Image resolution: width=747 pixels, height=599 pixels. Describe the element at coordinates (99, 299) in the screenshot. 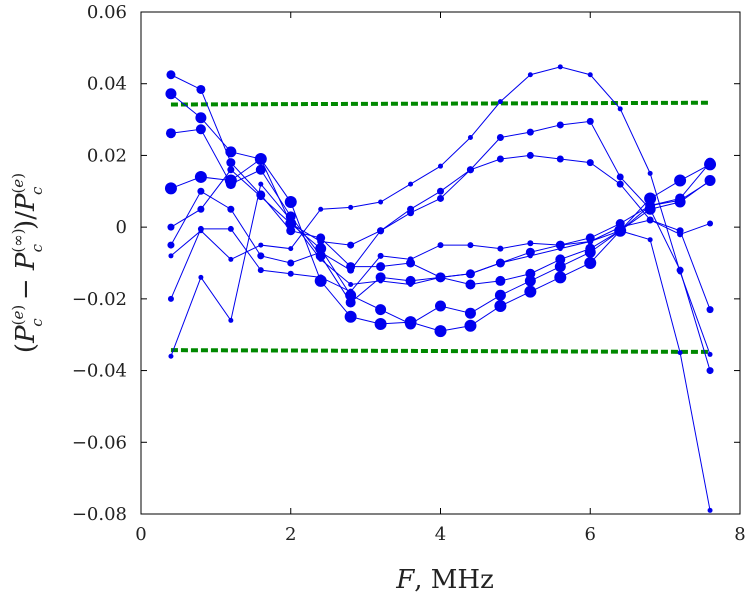

I see `y-tick-label: −0.02` at that location.